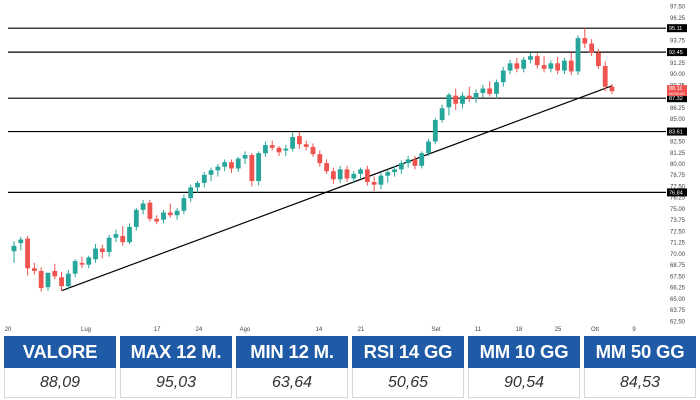  I want to click on x-tick-label: 17, so click(157, 330).